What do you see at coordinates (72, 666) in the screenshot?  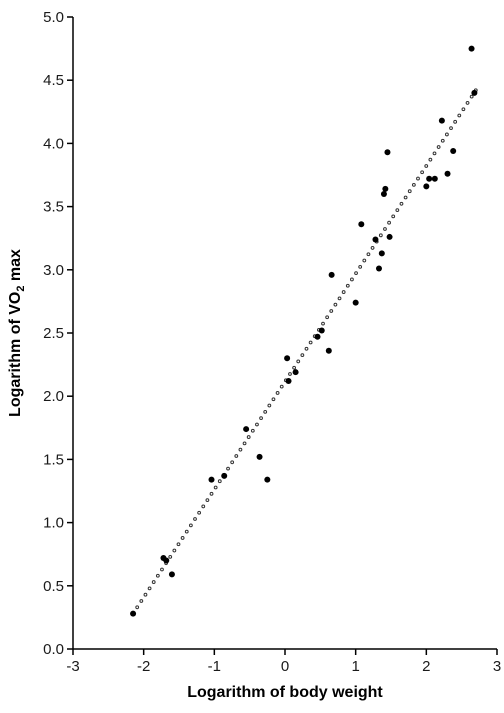 I see `x-tick-label: -3` at bounding box center [72, 666].